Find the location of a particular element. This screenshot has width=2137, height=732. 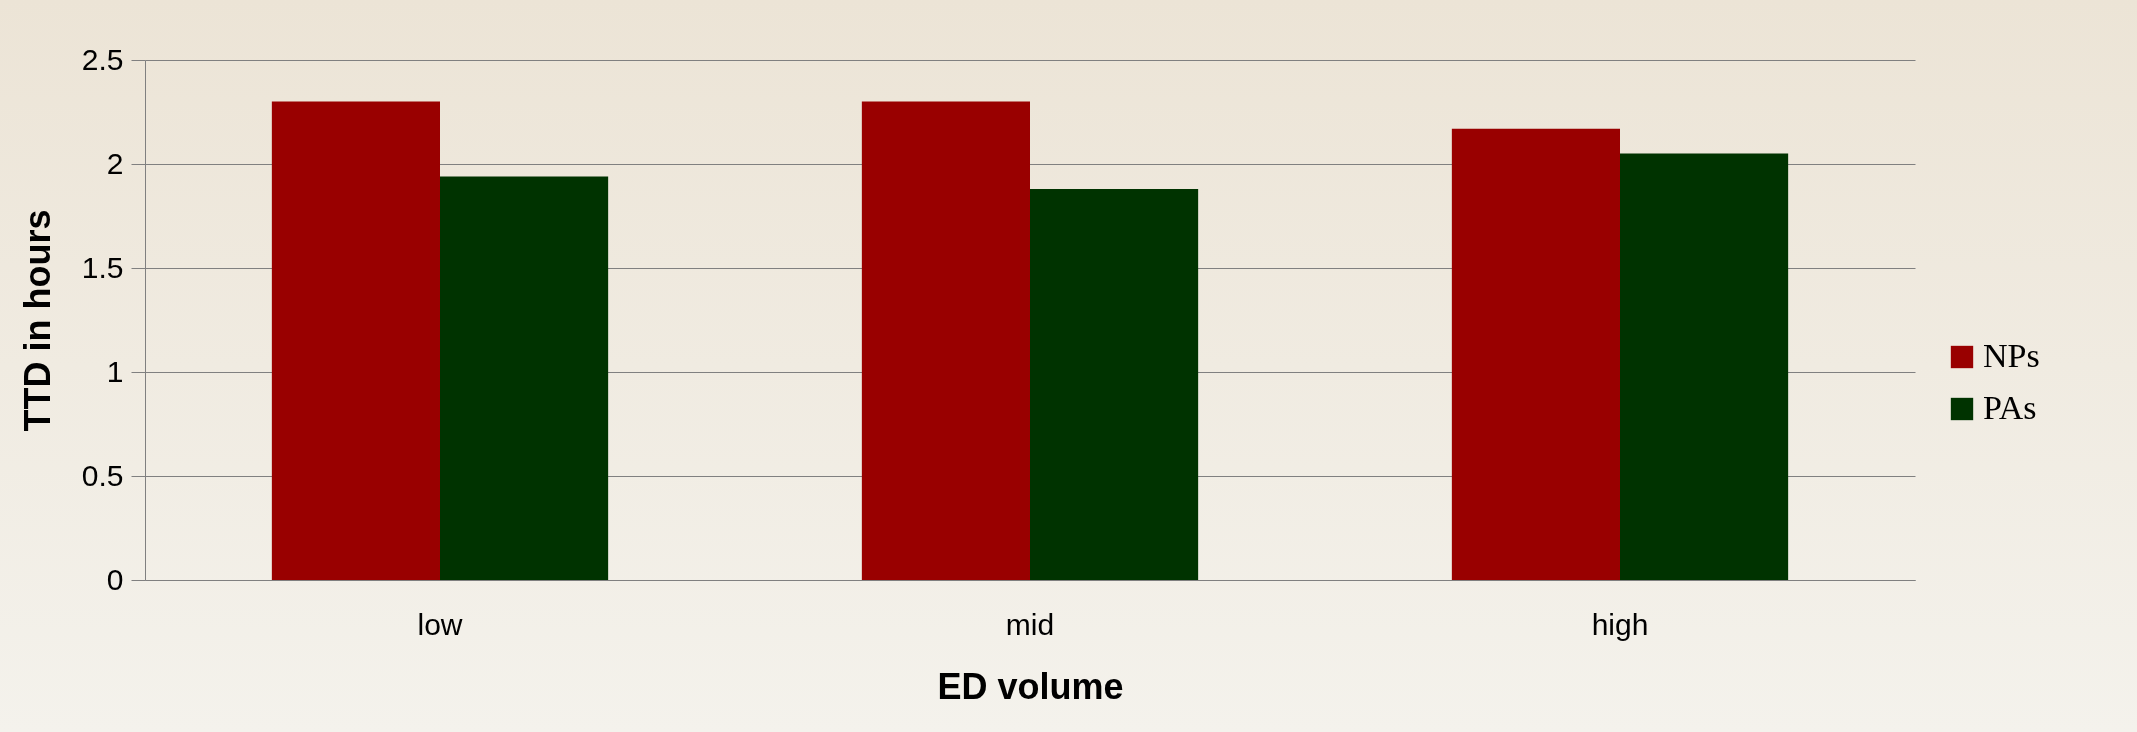

x-axis-title: ED volume is located at coordinates (1030, 686).